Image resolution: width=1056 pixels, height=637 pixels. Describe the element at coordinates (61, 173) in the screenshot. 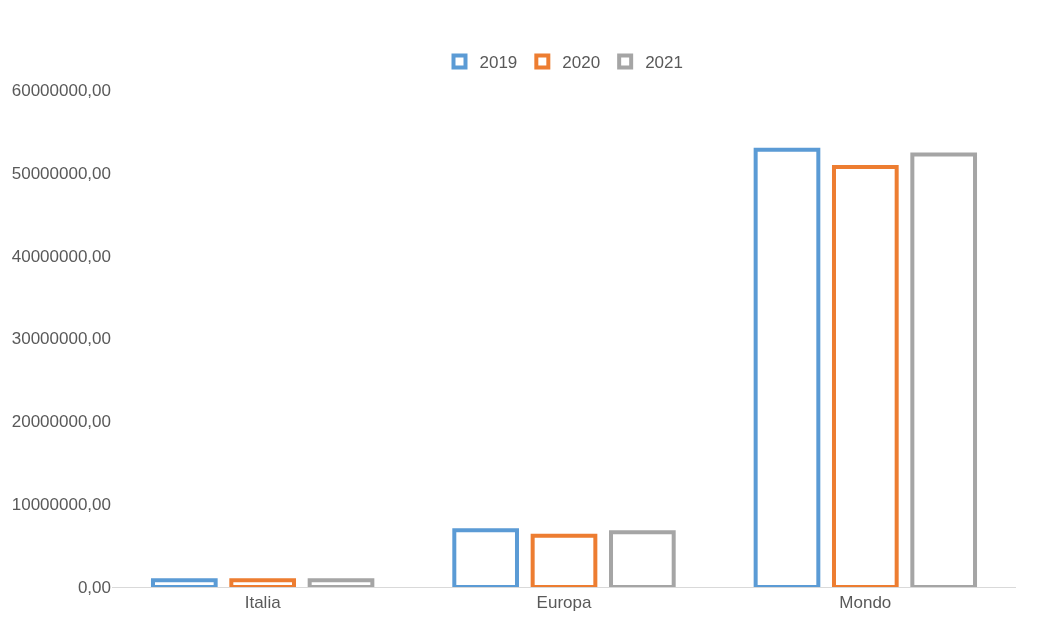

I see `y-tick-label: 50000000,00` at that location.